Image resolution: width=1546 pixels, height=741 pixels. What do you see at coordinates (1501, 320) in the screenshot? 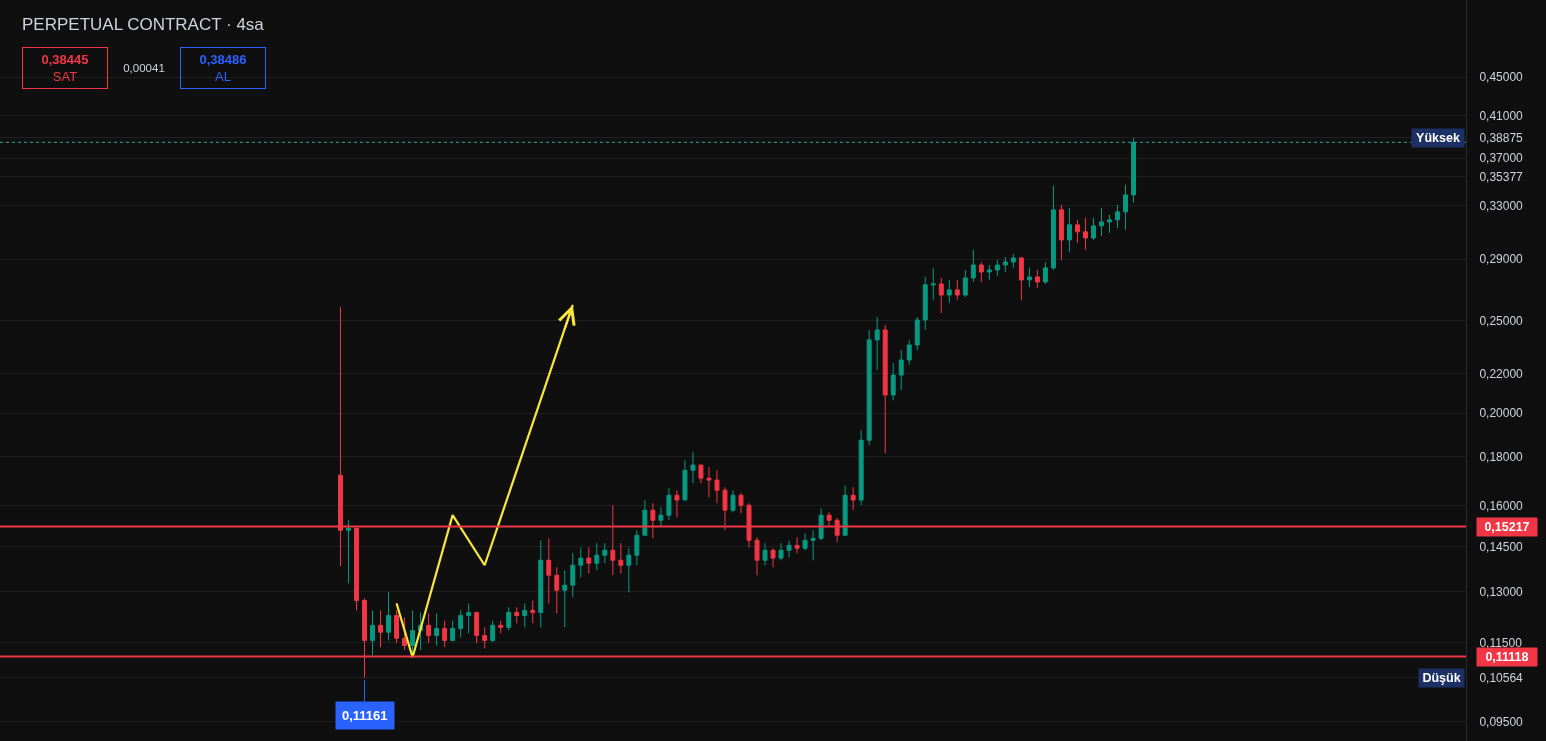
I see `y-tick-label: 0,25000` at bounding box center [1501, 320].